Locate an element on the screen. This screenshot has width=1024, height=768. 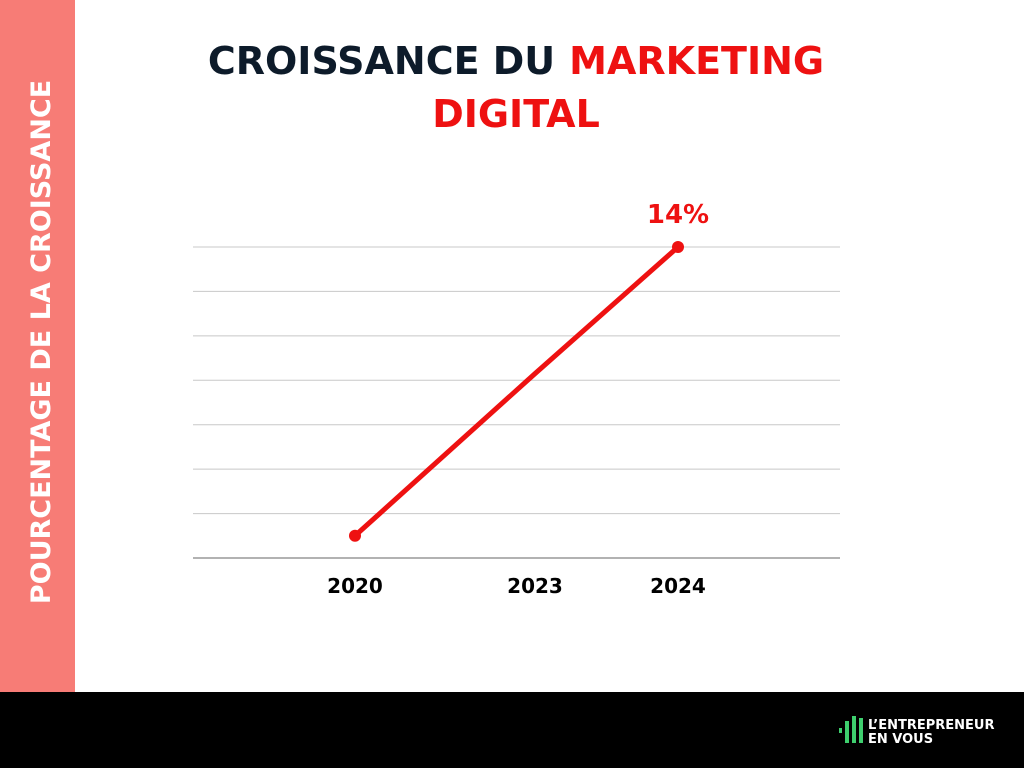
logo-icon is located at coordinates (851, 729).